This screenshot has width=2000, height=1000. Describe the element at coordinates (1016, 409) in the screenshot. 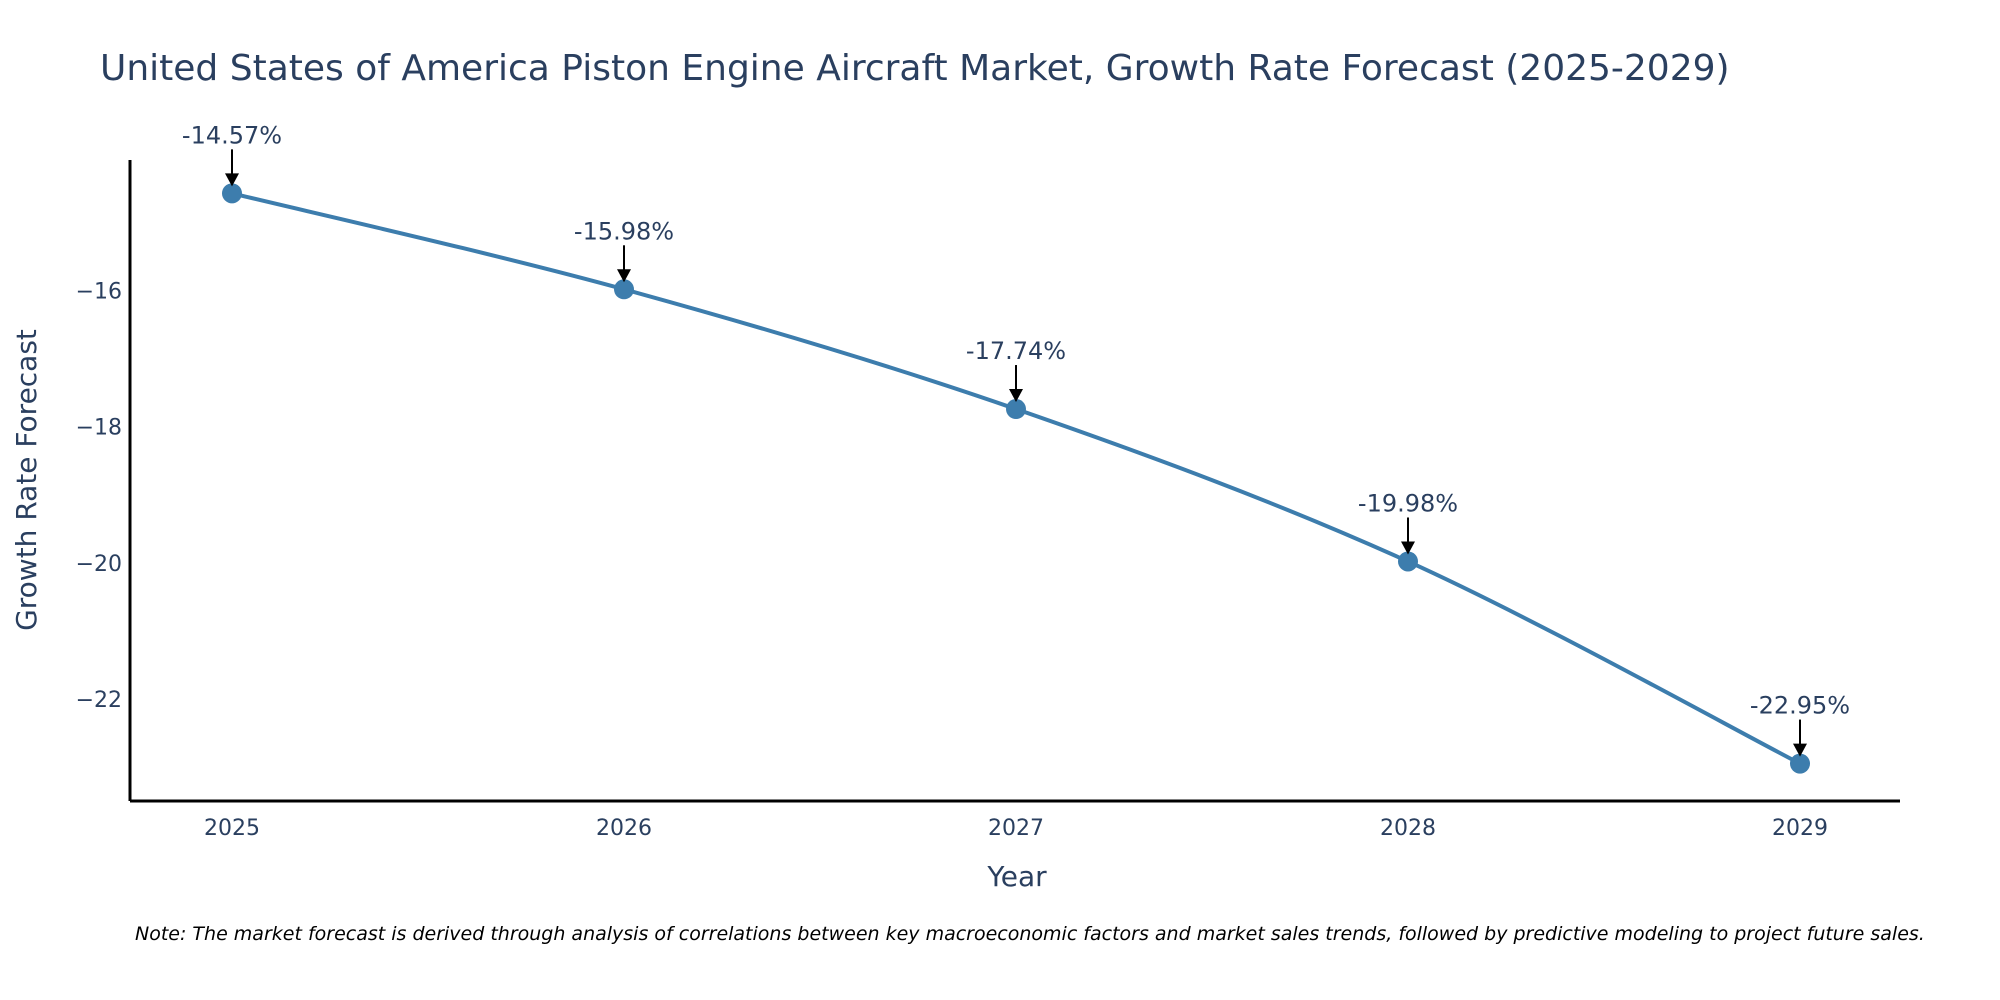

I see `data-point-2027` at that location.